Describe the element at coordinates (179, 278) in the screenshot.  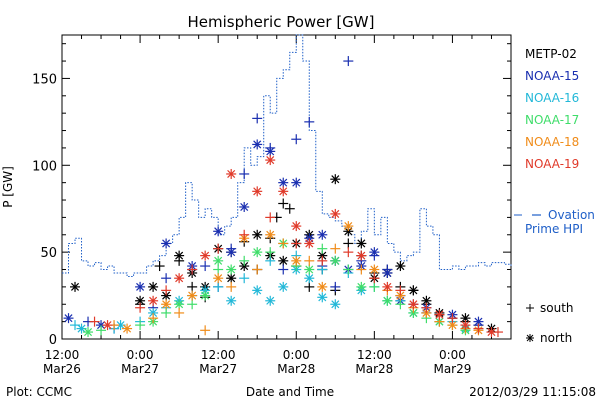
I see `point-noaa-19-north-2-d2` at that location.